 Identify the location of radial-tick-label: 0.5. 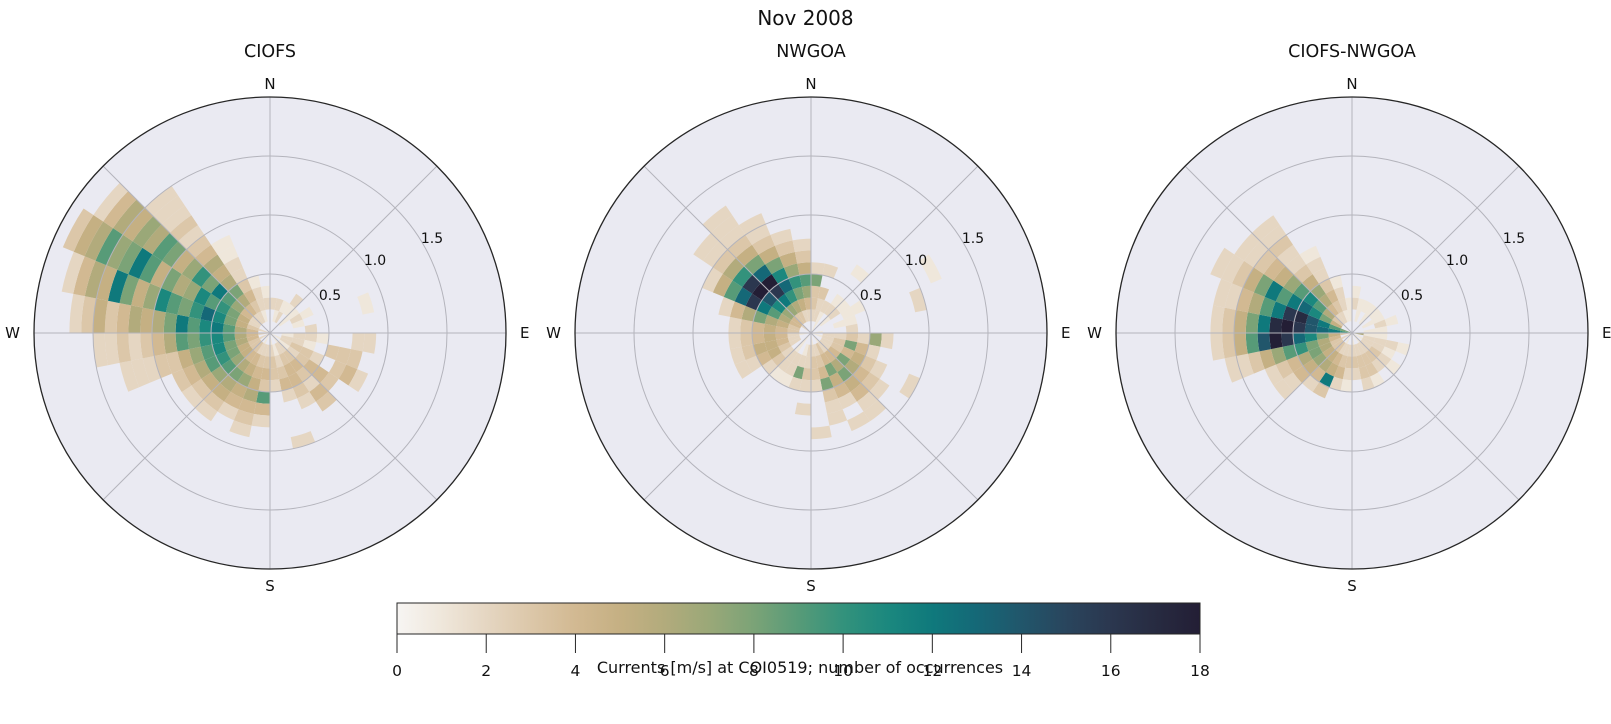
(1412, 296).